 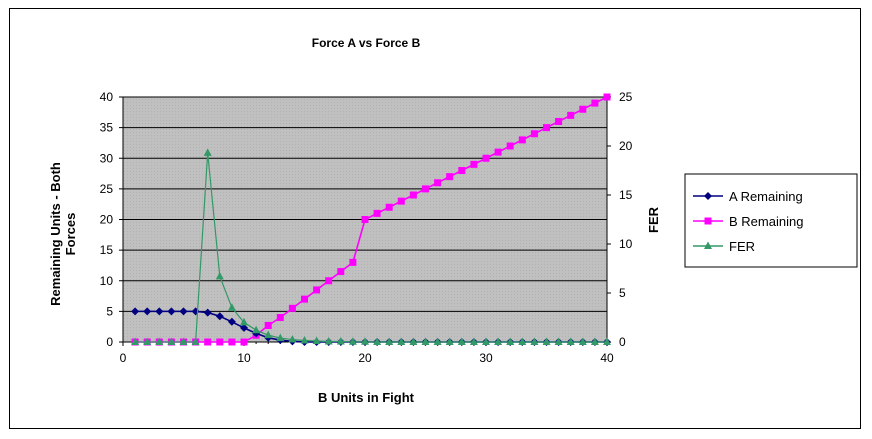 I want to click on y-tick-label: 15, so click(x=107, y=250).